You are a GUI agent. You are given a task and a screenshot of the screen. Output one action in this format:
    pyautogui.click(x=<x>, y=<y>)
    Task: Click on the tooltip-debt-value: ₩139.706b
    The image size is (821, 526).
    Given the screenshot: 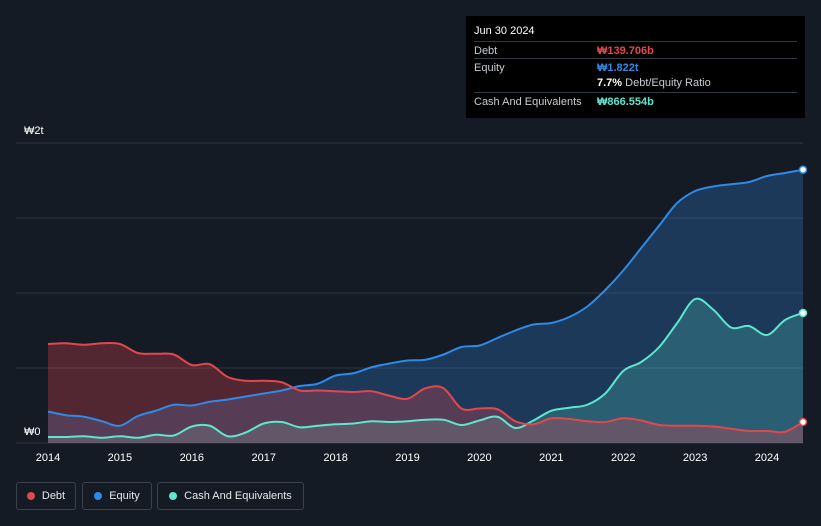 What is the action you would take?
    pyautogui.click(x=625, y=51)
    